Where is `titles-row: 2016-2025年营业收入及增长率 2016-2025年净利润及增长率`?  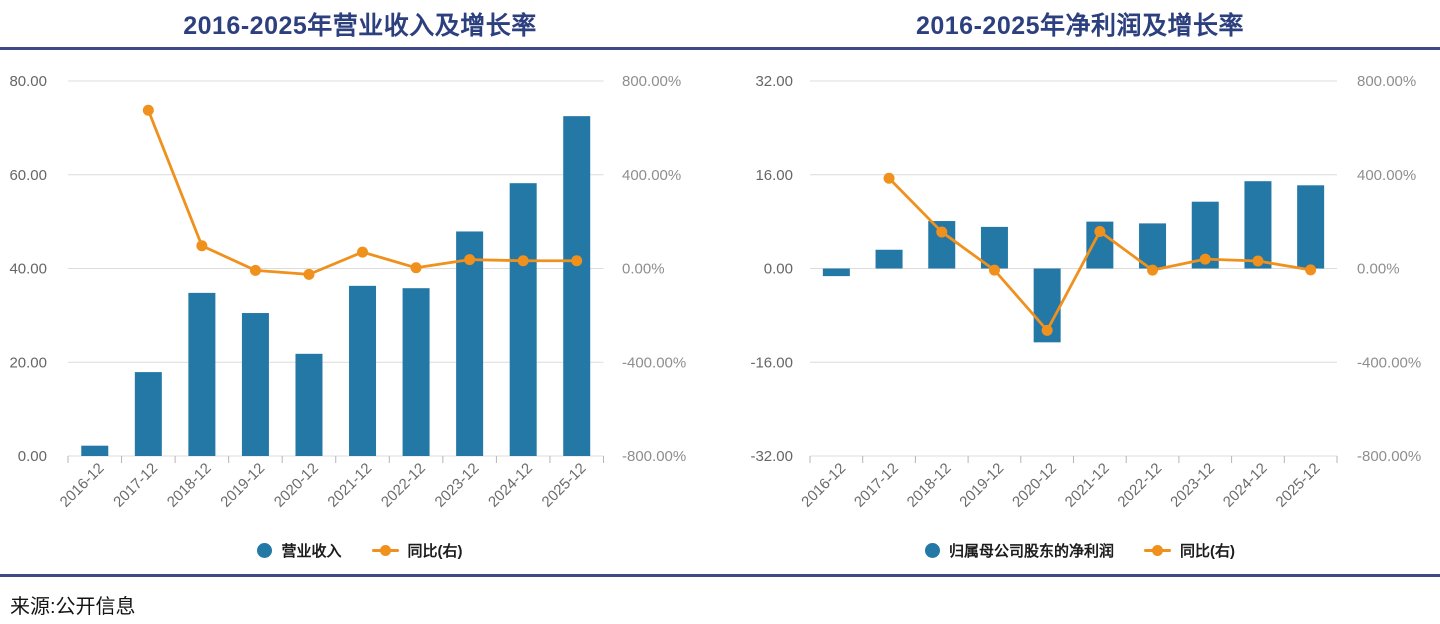 titles-row: 2016-2025年营业收入及增长率 2016-2025年净利润及增长率 is located at coordinates (720, 23).